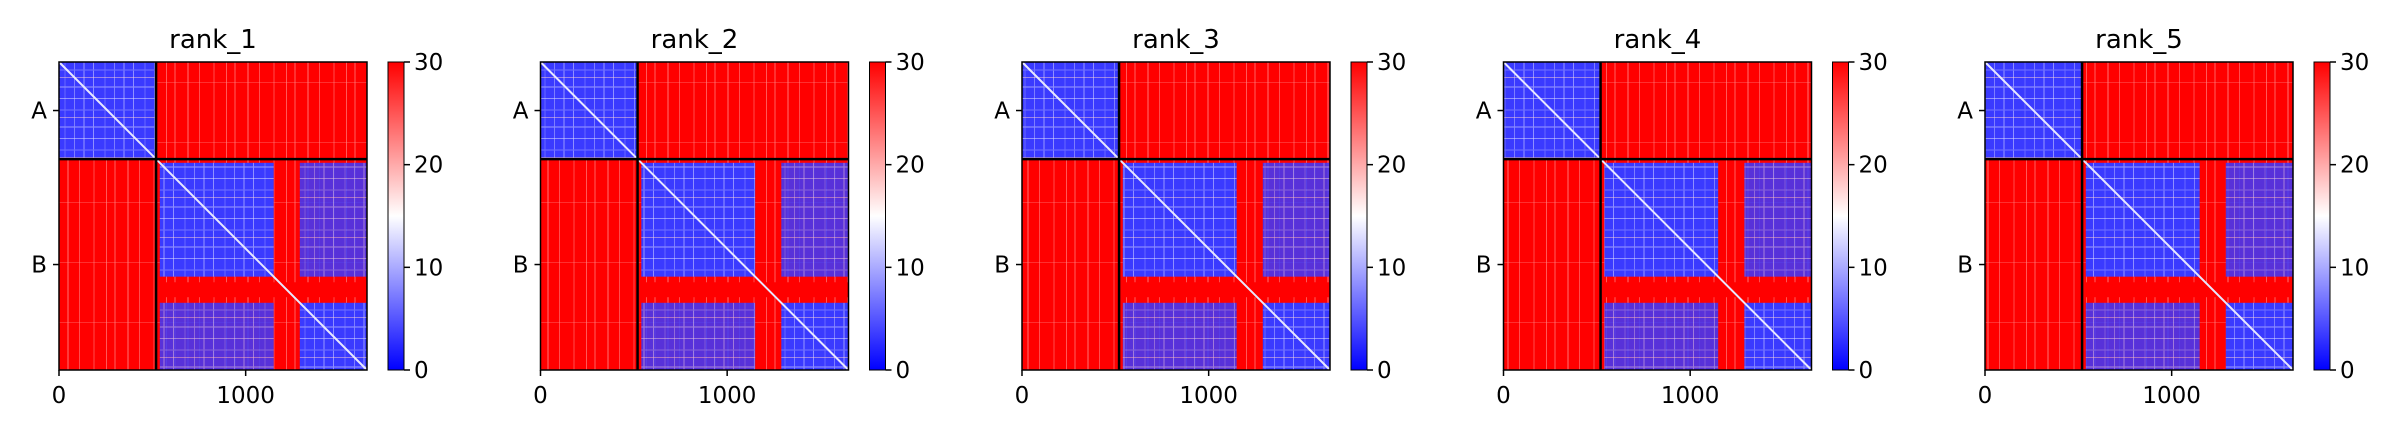 The width and height of the screenshot is (2400, 438). Describe the element at coordinates (695, 40) in the screenshot. I see `panel-title: rank_2` at that location.